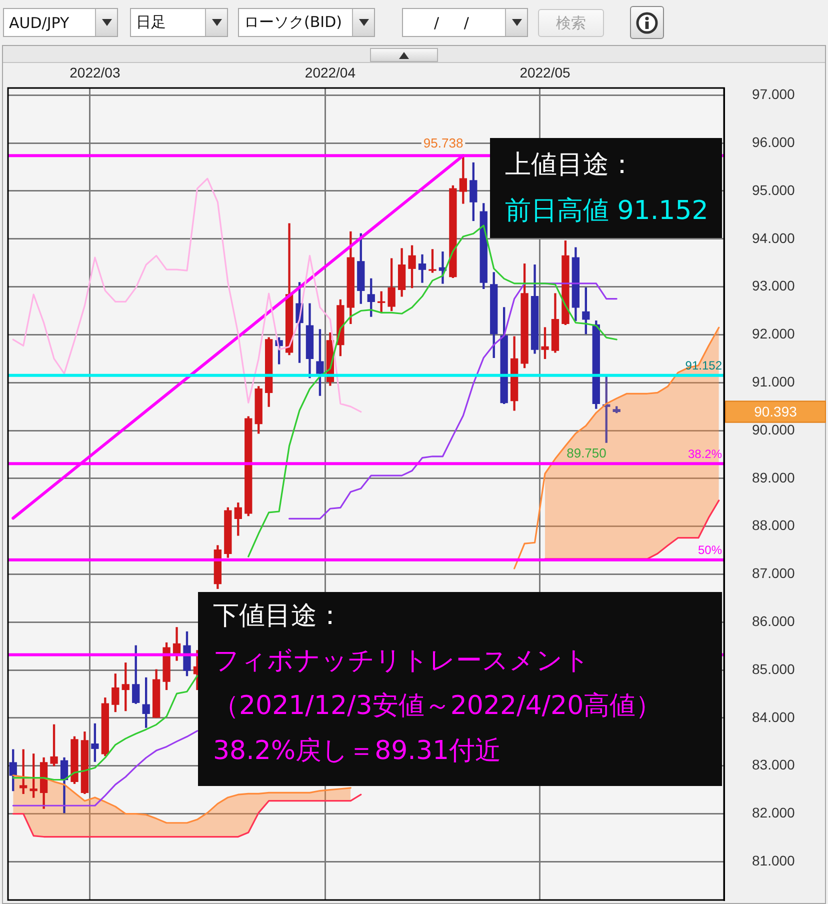 The height and width of the screenshot is (904, 828). Describe the element at coordinates (545, 72) in the screenshot. I see `x-tick-label: 2022/05` at that location.